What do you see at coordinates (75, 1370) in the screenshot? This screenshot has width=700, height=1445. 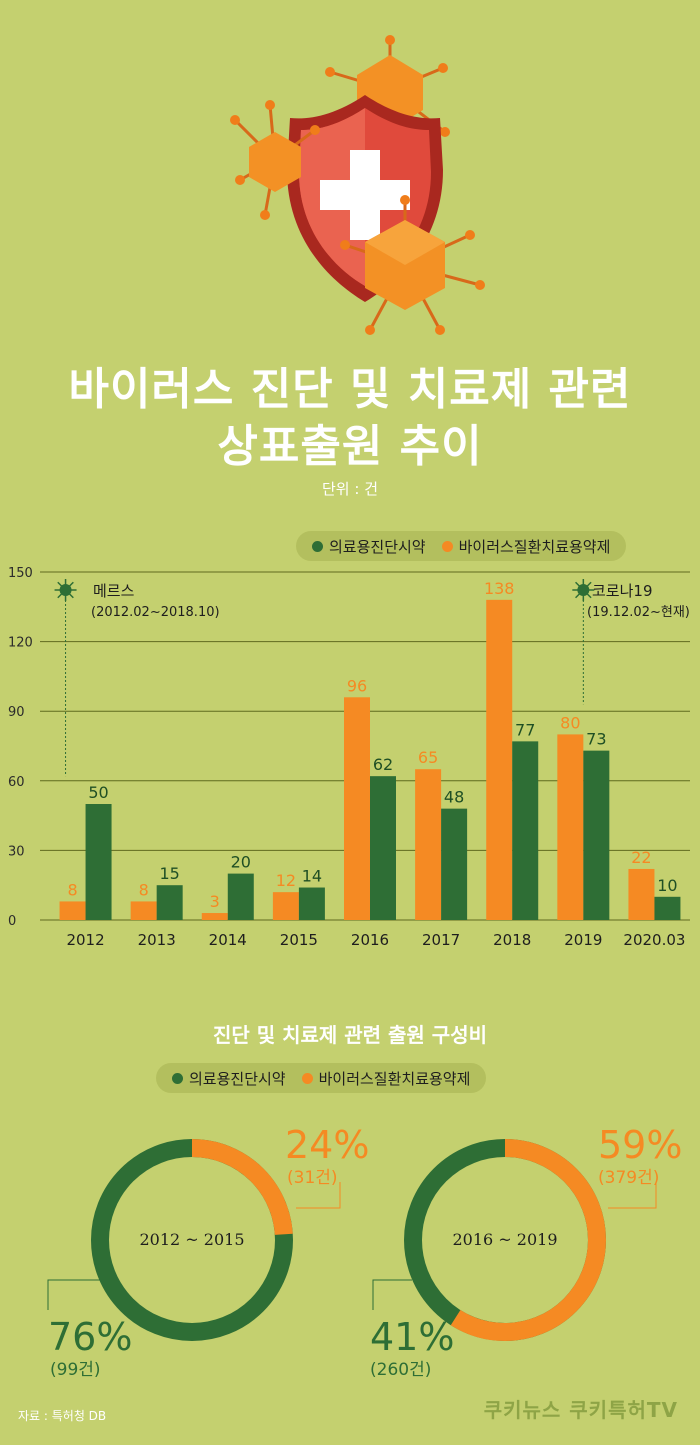 I see `donut-count-label: (99건)` at bounding box center [75, 1370].